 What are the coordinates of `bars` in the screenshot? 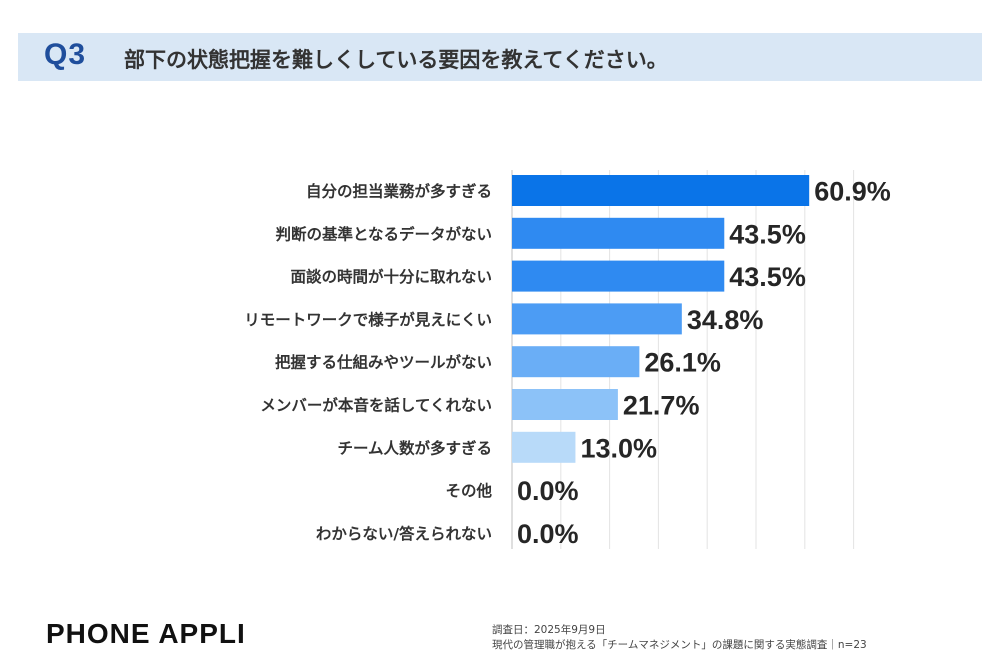 It's located at (661, 319).